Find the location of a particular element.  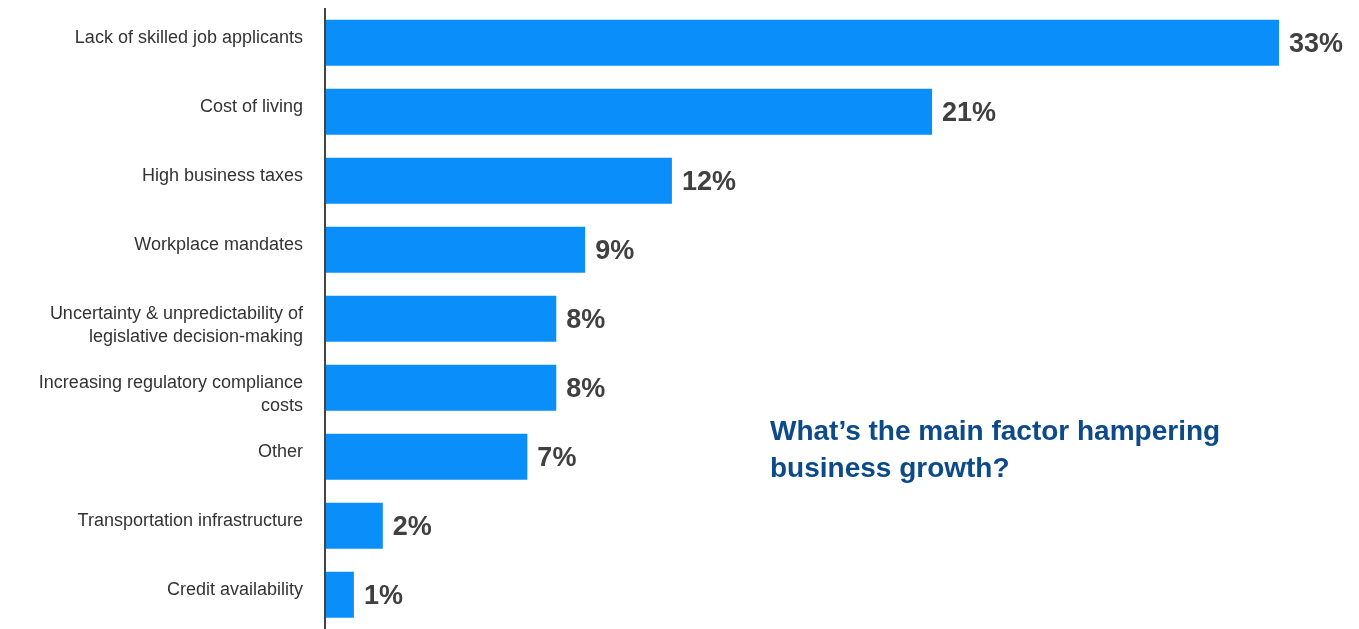

text: What’s the main factor hampering business growth? is located at coordinates (996, 449).